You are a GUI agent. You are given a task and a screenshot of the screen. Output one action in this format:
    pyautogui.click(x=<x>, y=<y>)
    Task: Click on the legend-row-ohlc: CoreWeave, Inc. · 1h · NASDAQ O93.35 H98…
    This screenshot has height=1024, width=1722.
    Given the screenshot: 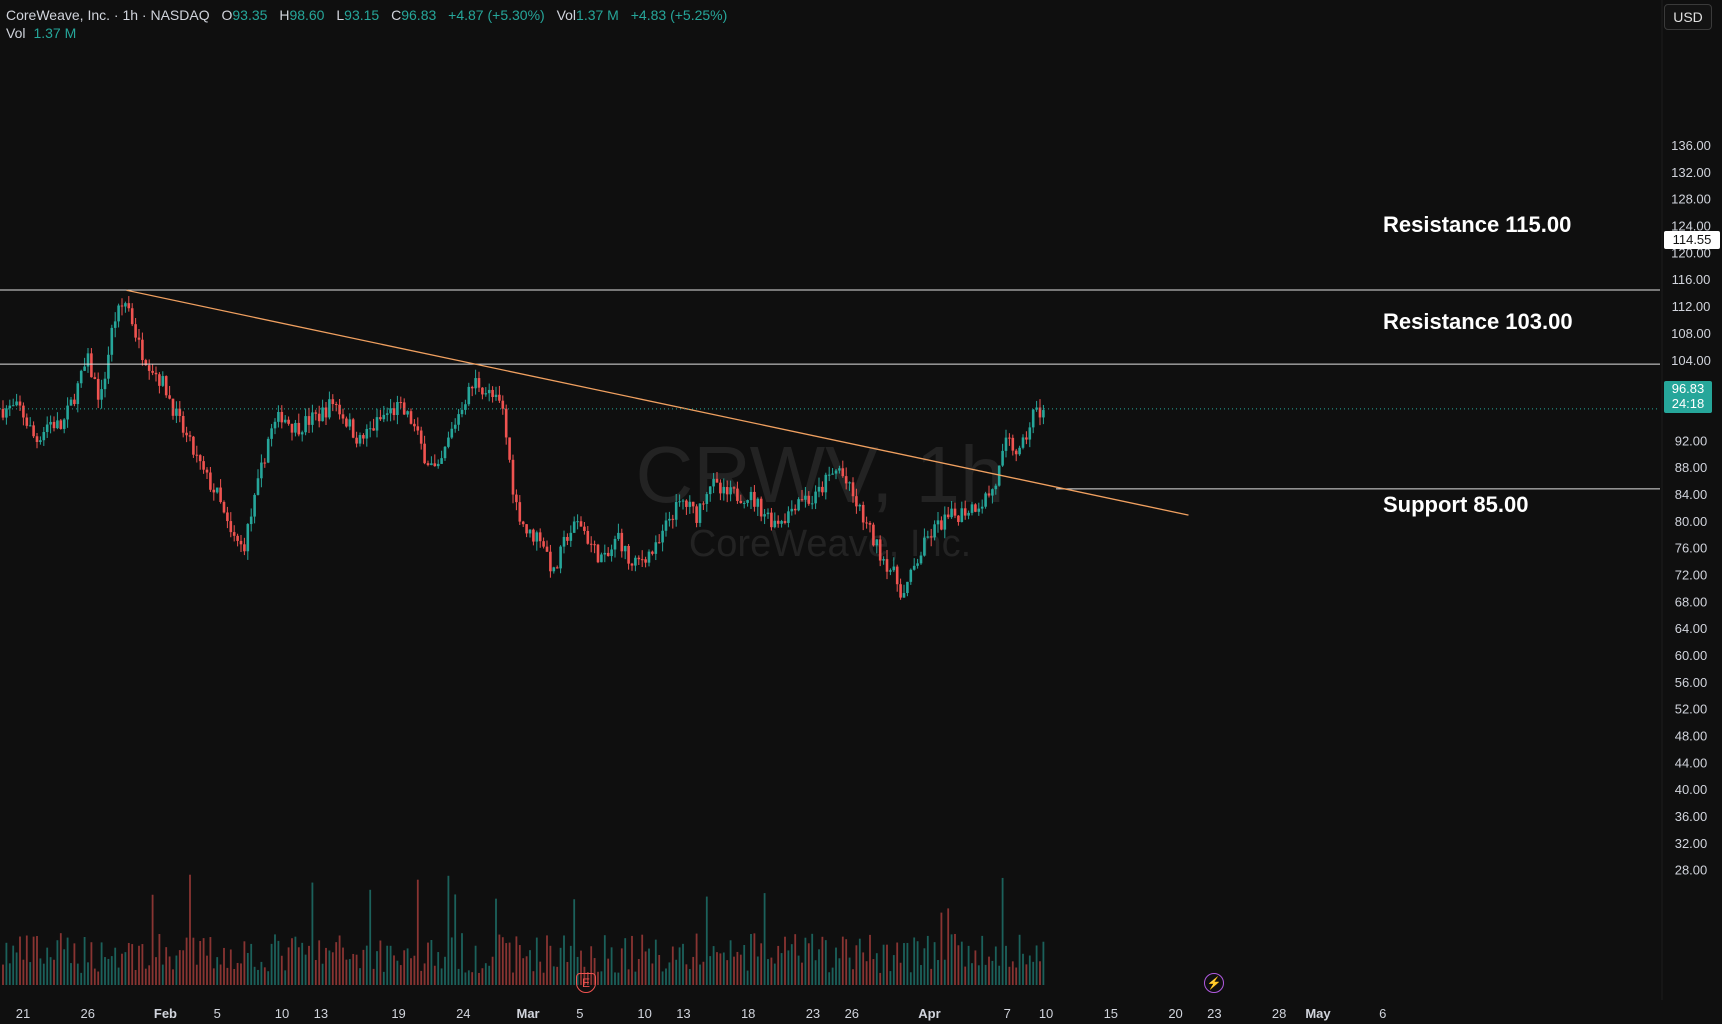 What is the action you would take?
    pyautogui.click(x=366, y=15)
    